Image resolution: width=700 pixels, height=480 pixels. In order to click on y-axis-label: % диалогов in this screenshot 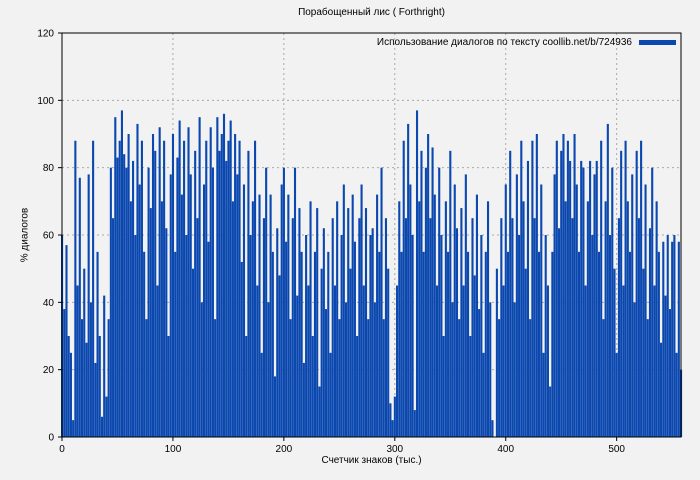, I will do `click(25, 235)`.